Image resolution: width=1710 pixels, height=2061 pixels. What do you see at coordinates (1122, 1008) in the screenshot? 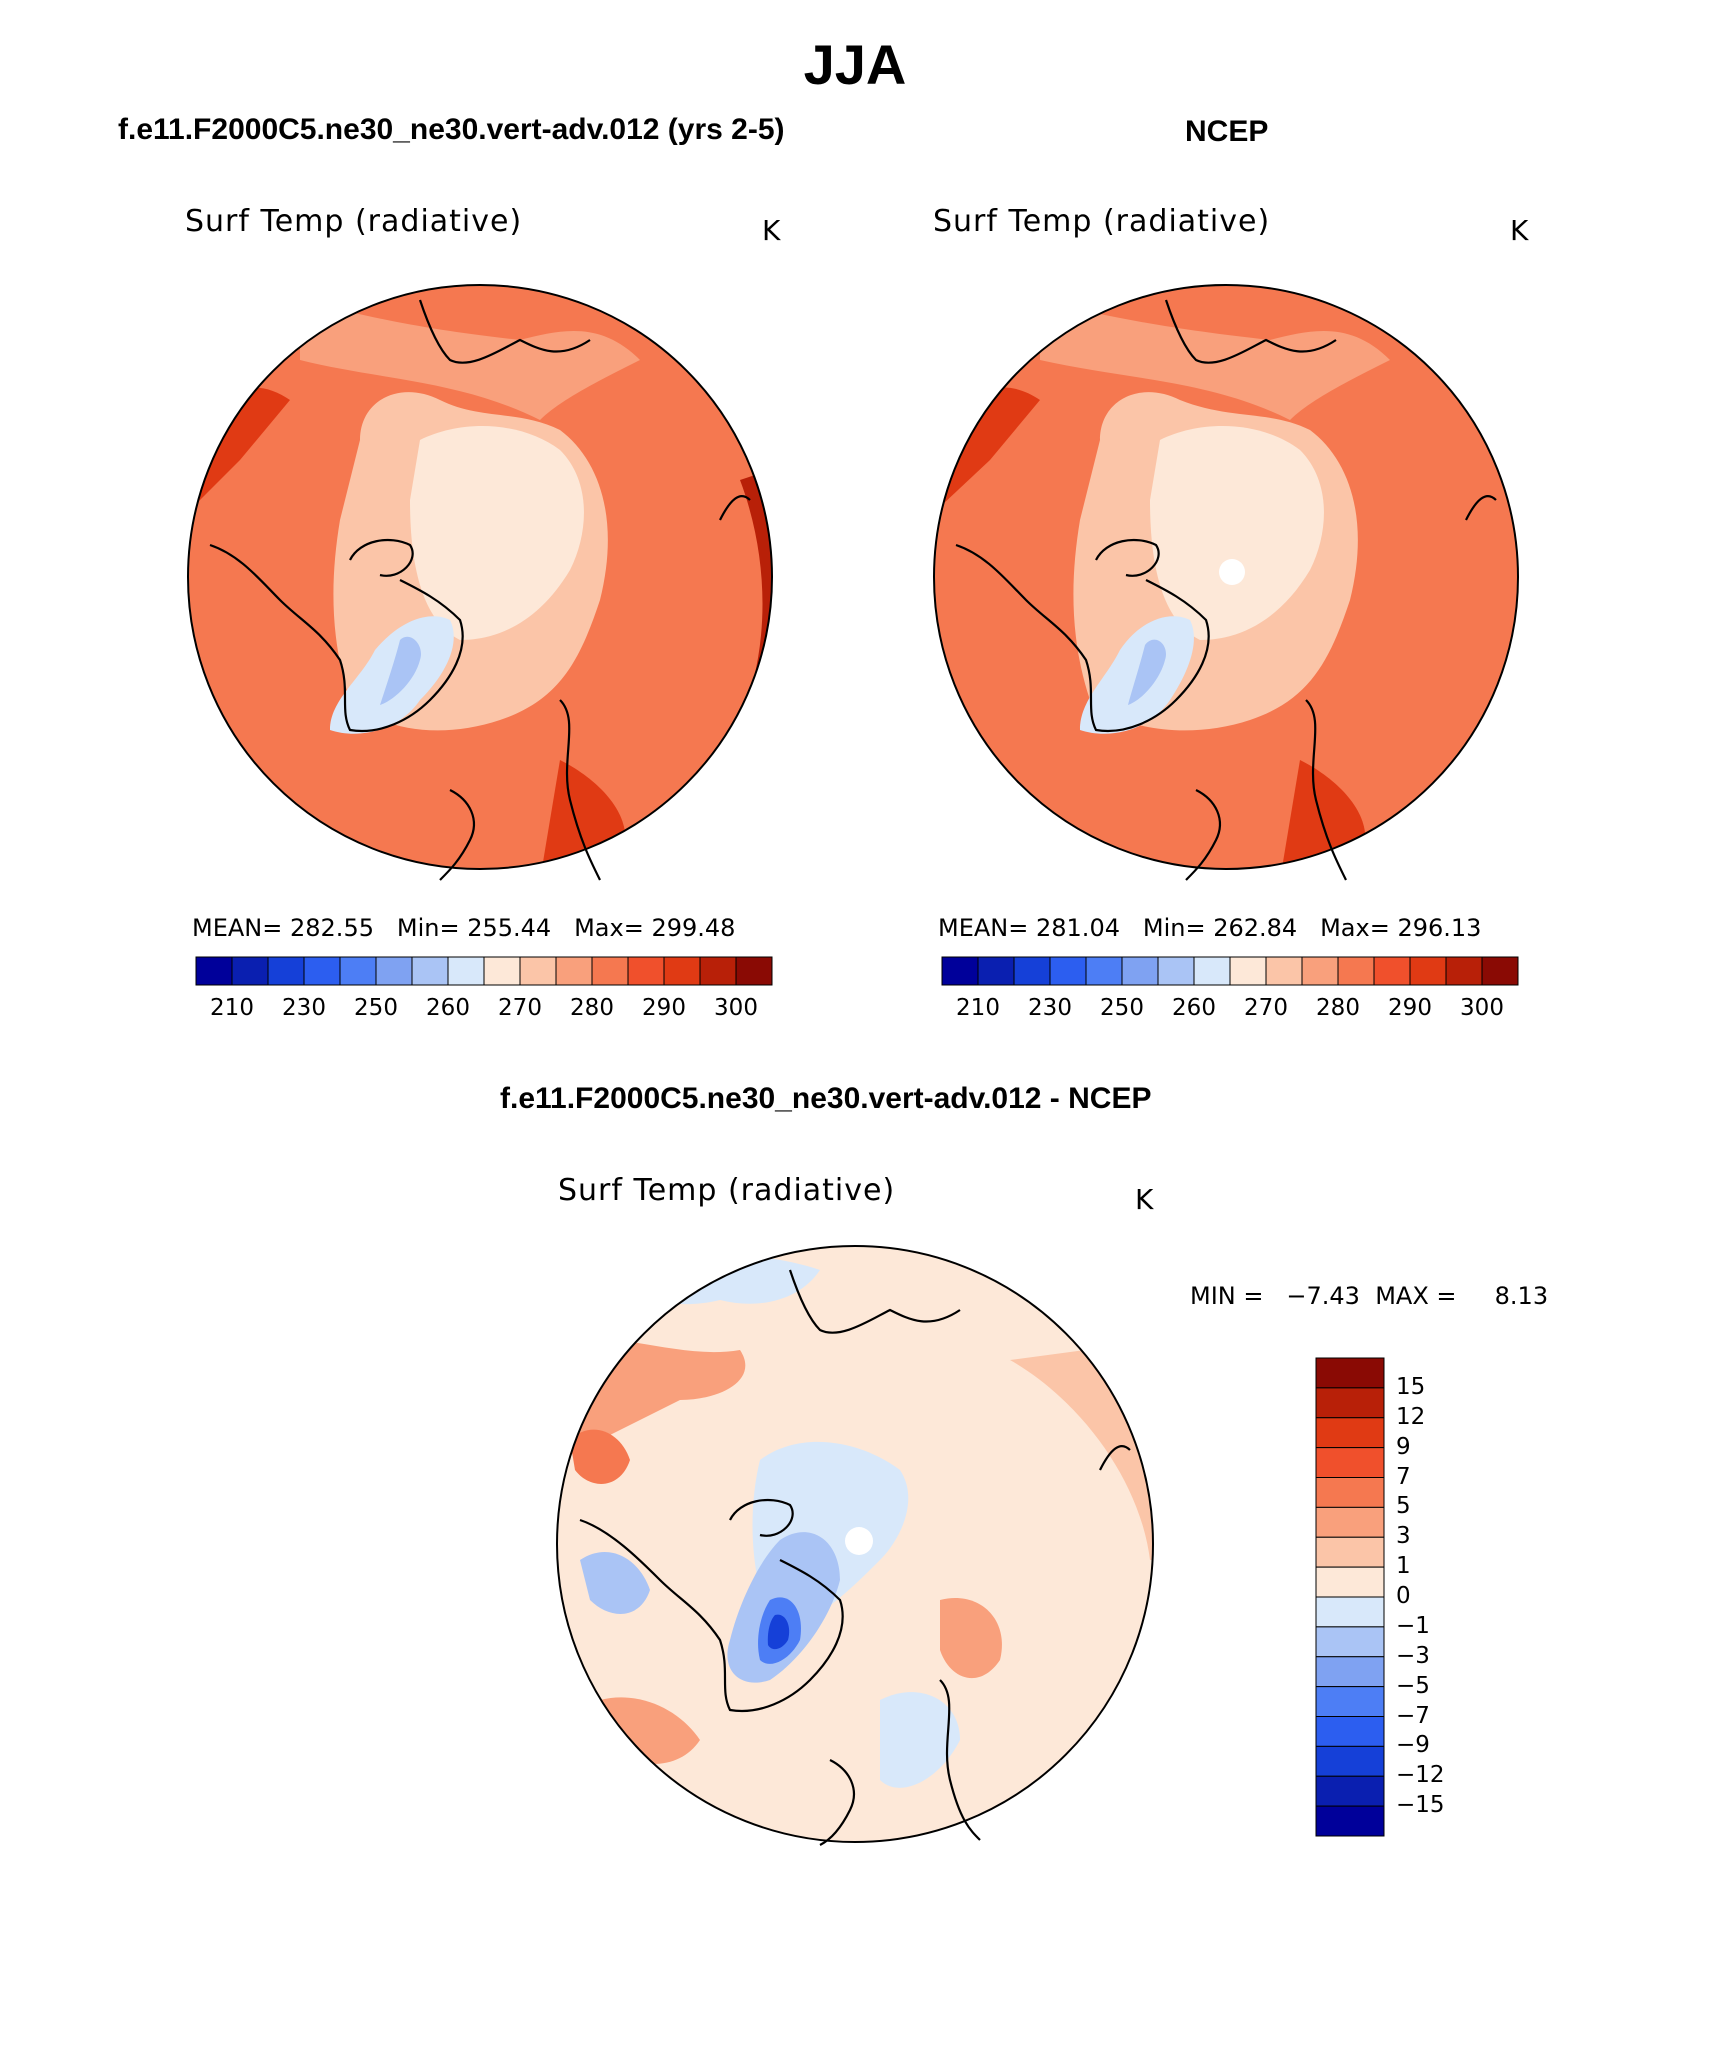
I see `obs-colorbar-tick-label: 250` at bounding box center [1122, 1008].